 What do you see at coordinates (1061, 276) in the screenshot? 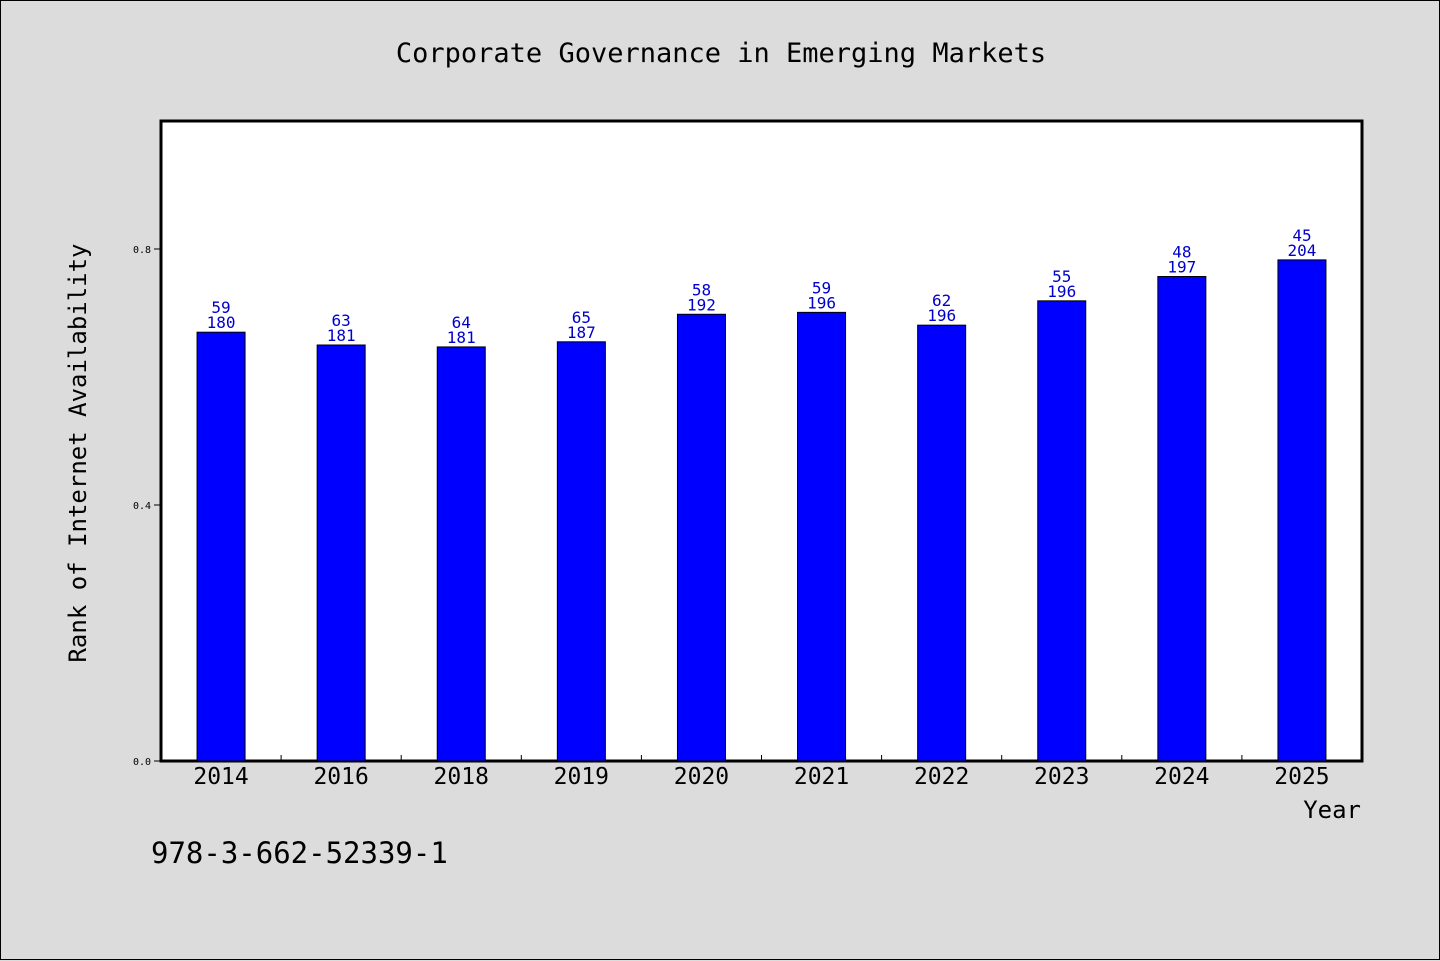
I see `bar-label-top: 55` at bounding box center [1061, 276].